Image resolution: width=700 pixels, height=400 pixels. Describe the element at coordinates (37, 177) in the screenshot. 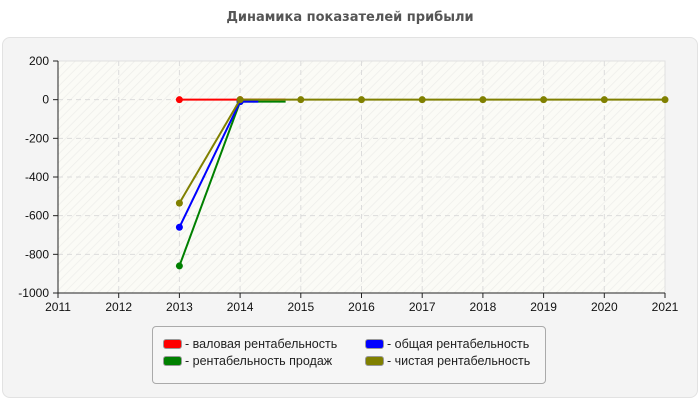

I see `y-tick-label: -400` at that location.